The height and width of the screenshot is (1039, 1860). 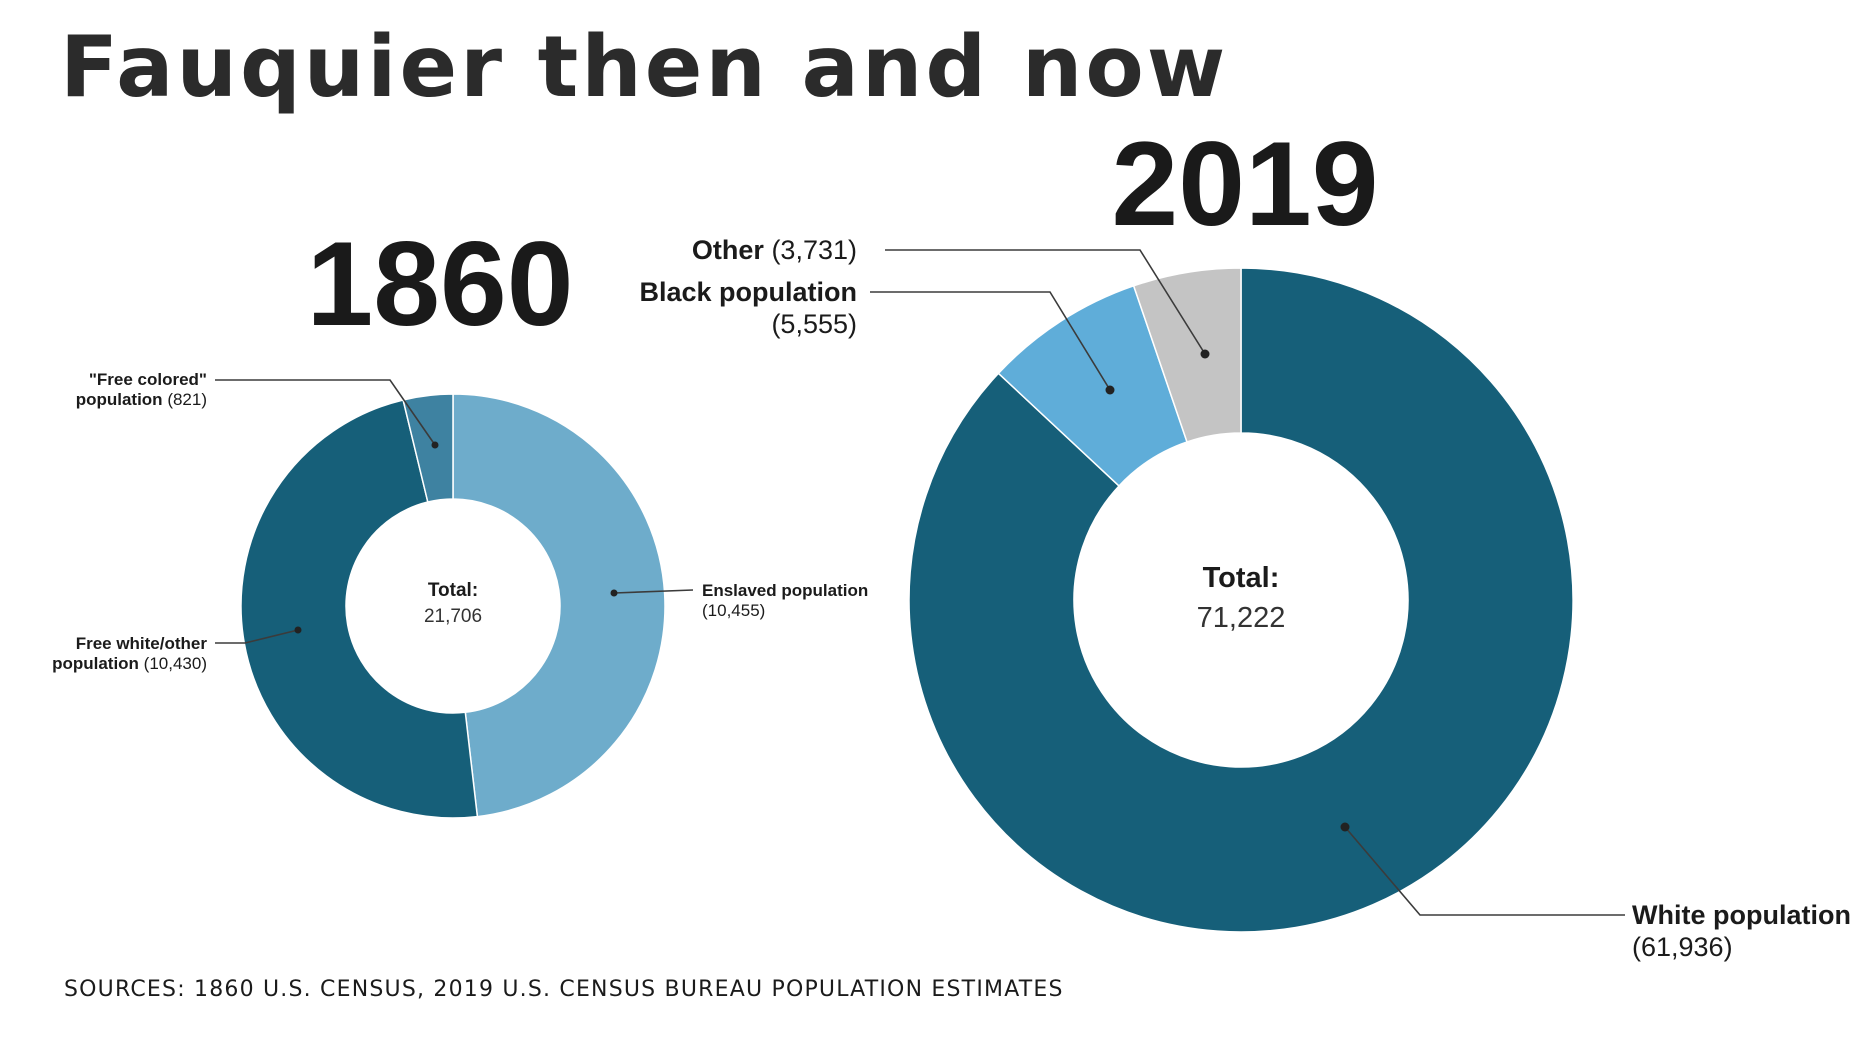 I want to click on leader-line-free-colored, so click(x=325, y=412).